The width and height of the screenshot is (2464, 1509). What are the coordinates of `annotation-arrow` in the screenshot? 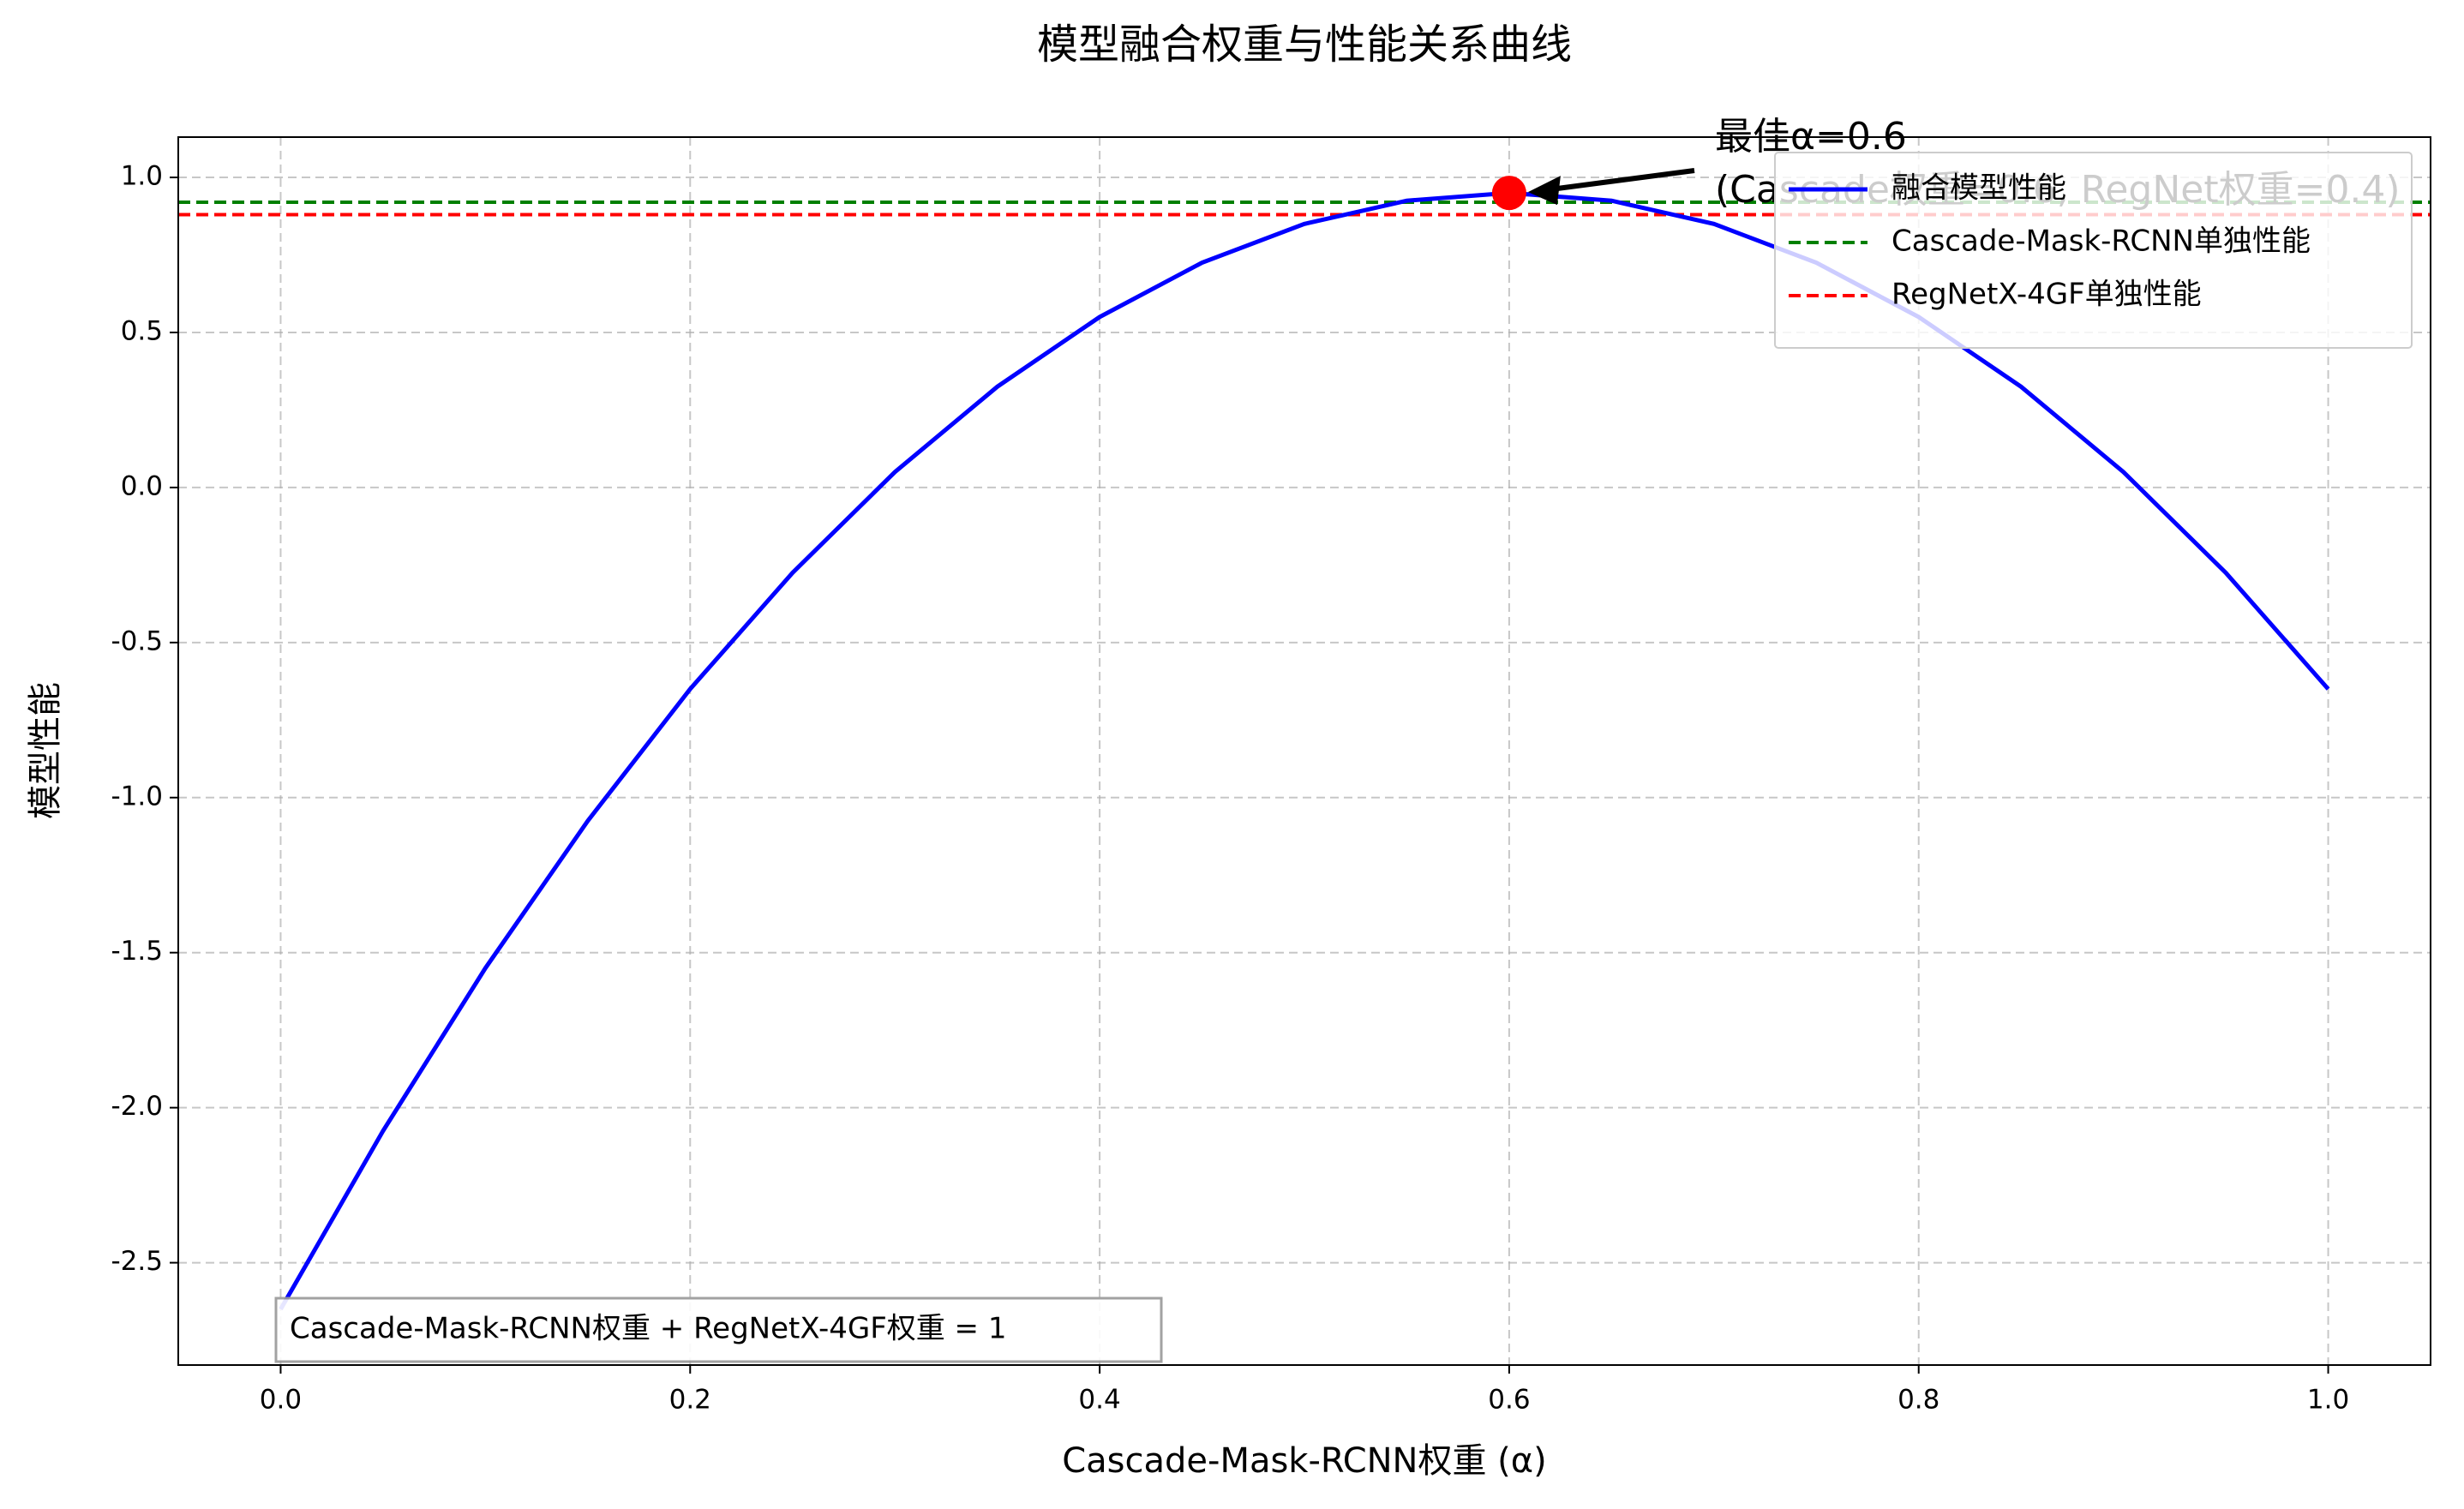 It's located at (1619, 181).